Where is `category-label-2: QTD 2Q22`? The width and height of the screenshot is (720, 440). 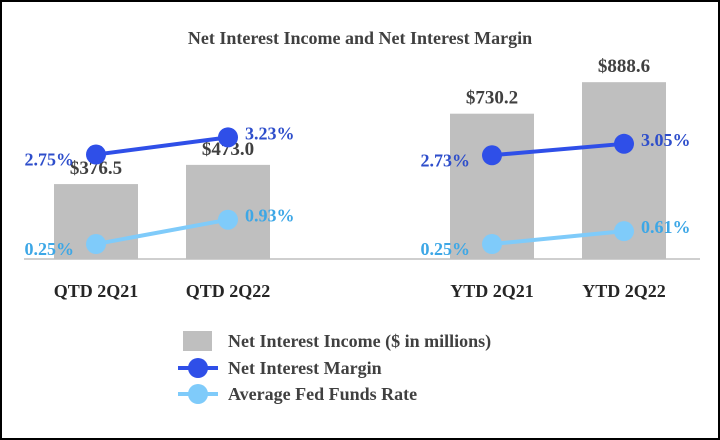 category-label-2: QTD 2Q22 is located at coordinates (228, 291).